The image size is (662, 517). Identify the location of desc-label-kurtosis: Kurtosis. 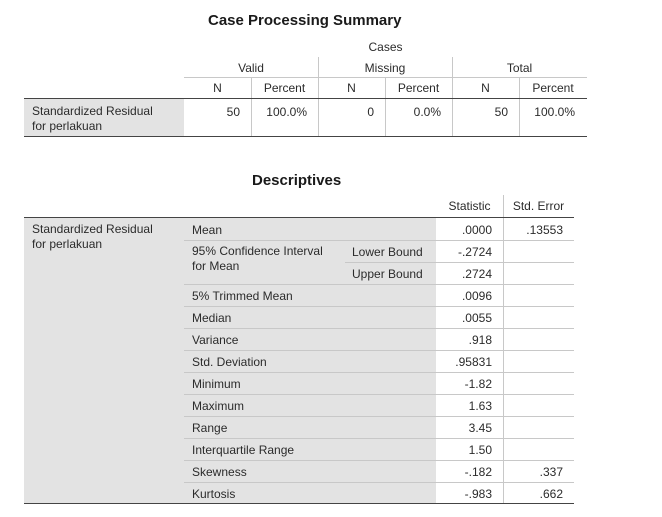
(214, 494).